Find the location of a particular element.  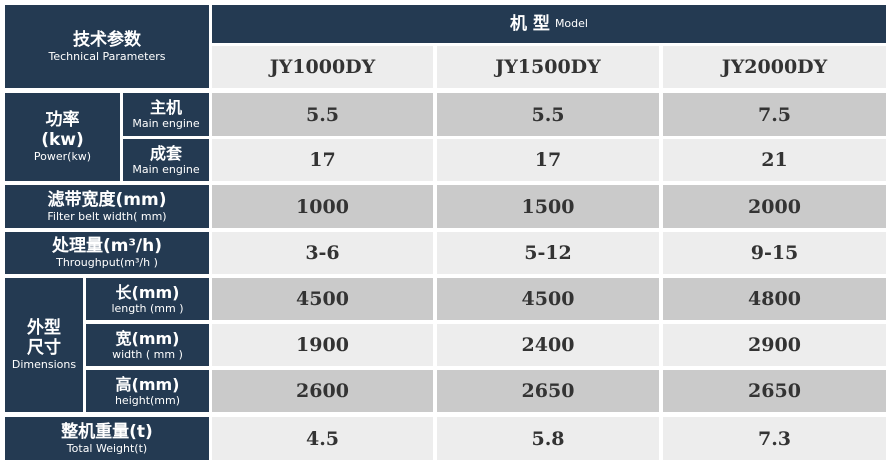

table-cell: 7.5 is located at coordinates (774, 114).